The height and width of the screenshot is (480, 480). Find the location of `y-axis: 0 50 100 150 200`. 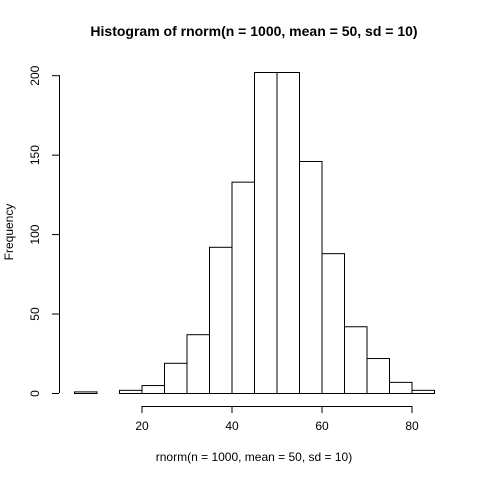

y-axis: 0 50 100 150 200 is located at coordinates (44, 231).